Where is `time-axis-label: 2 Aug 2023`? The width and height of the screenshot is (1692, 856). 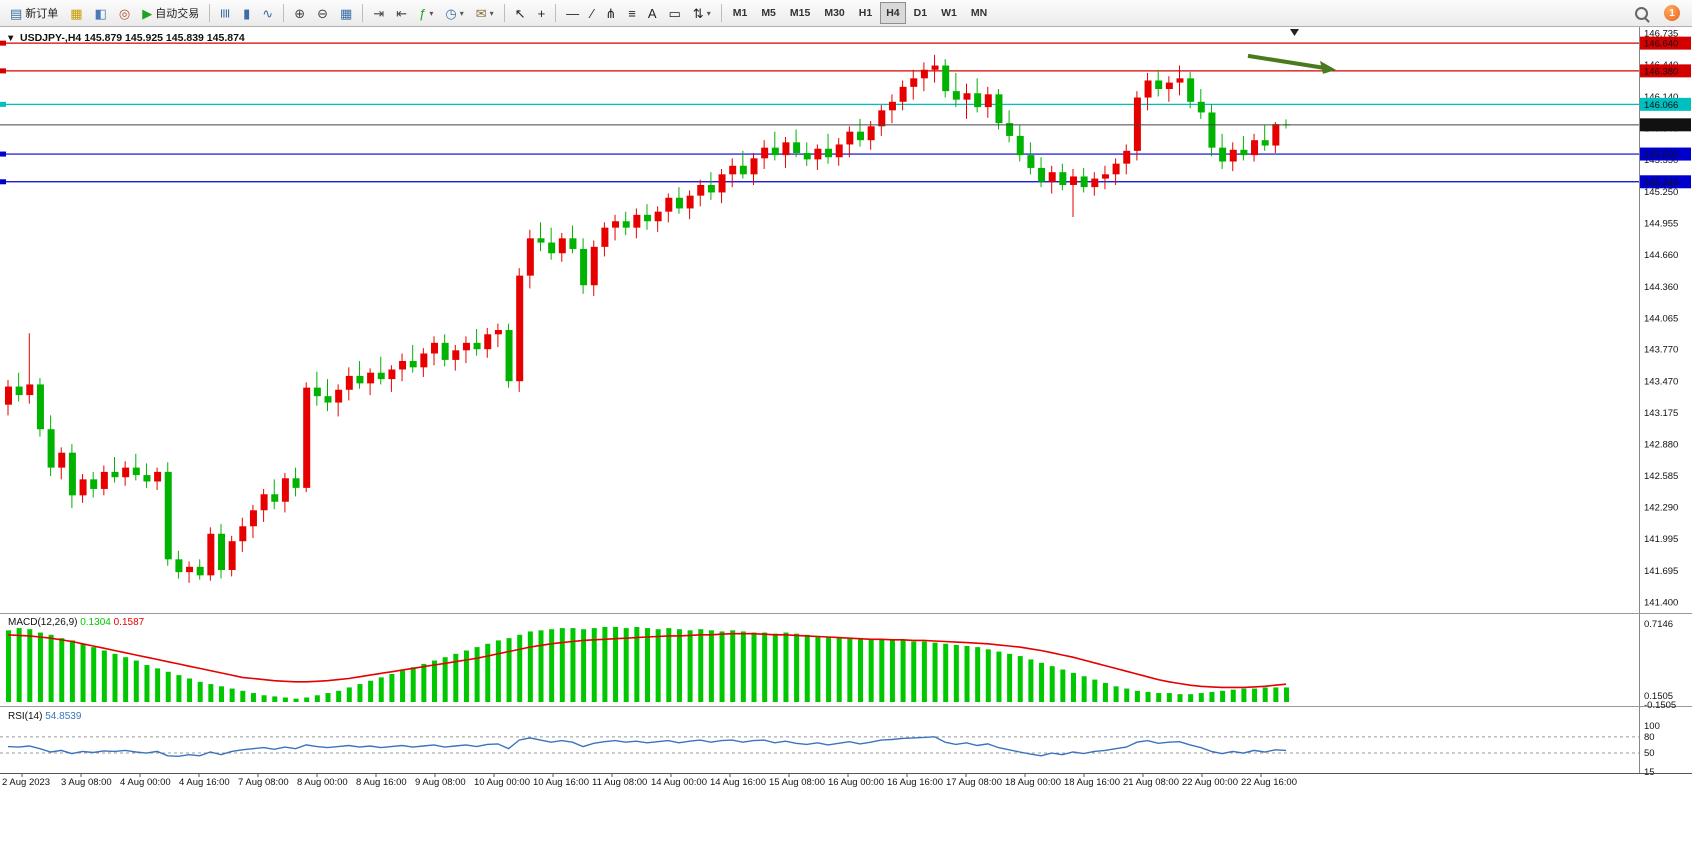
time-axis-label: 2 Aug 2023 is located at coordinates (26, 782).